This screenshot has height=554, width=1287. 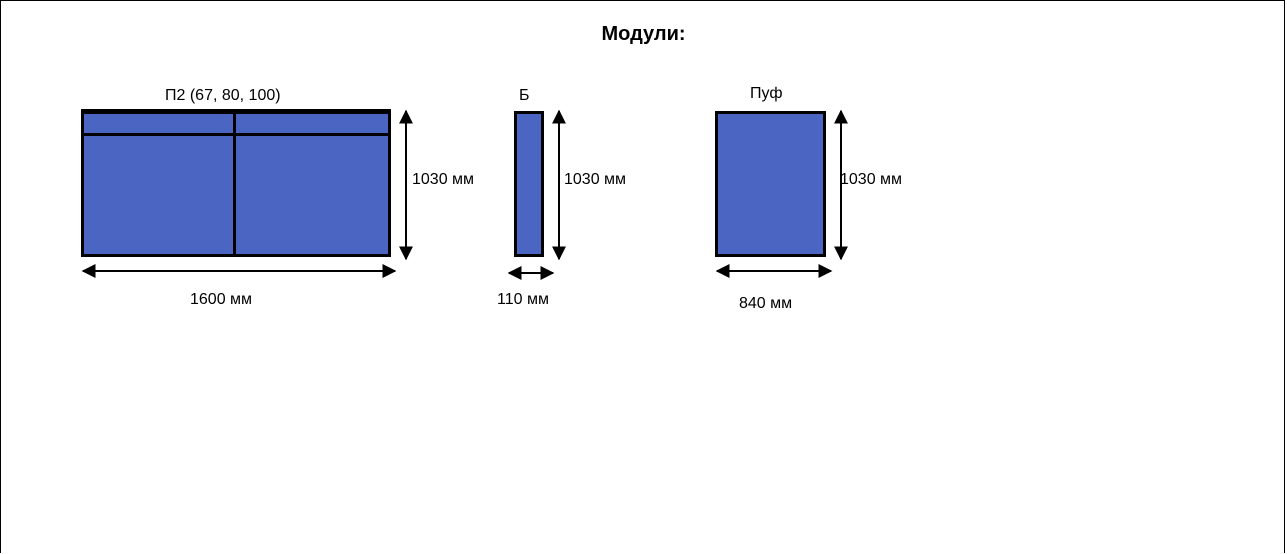 I want to click on module-puf-name: Пуф, so click(x=766, y=93).